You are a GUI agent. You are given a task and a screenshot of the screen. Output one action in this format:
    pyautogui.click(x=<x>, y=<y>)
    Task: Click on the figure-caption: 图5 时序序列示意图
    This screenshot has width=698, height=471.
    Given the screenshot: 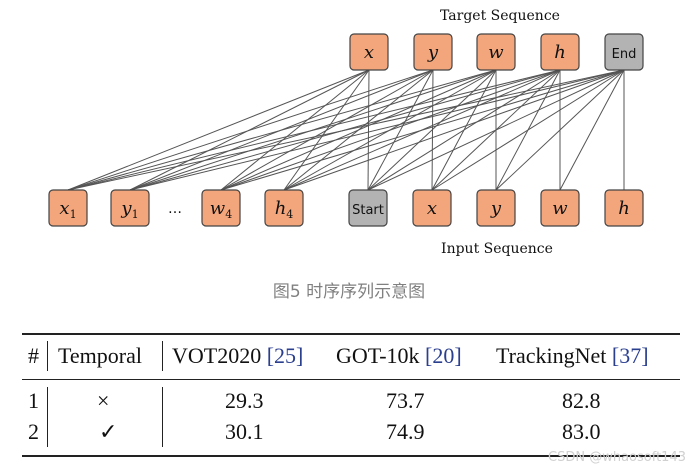 What is the action you would take?
    pyautogui.click(x=349, y=292)
    